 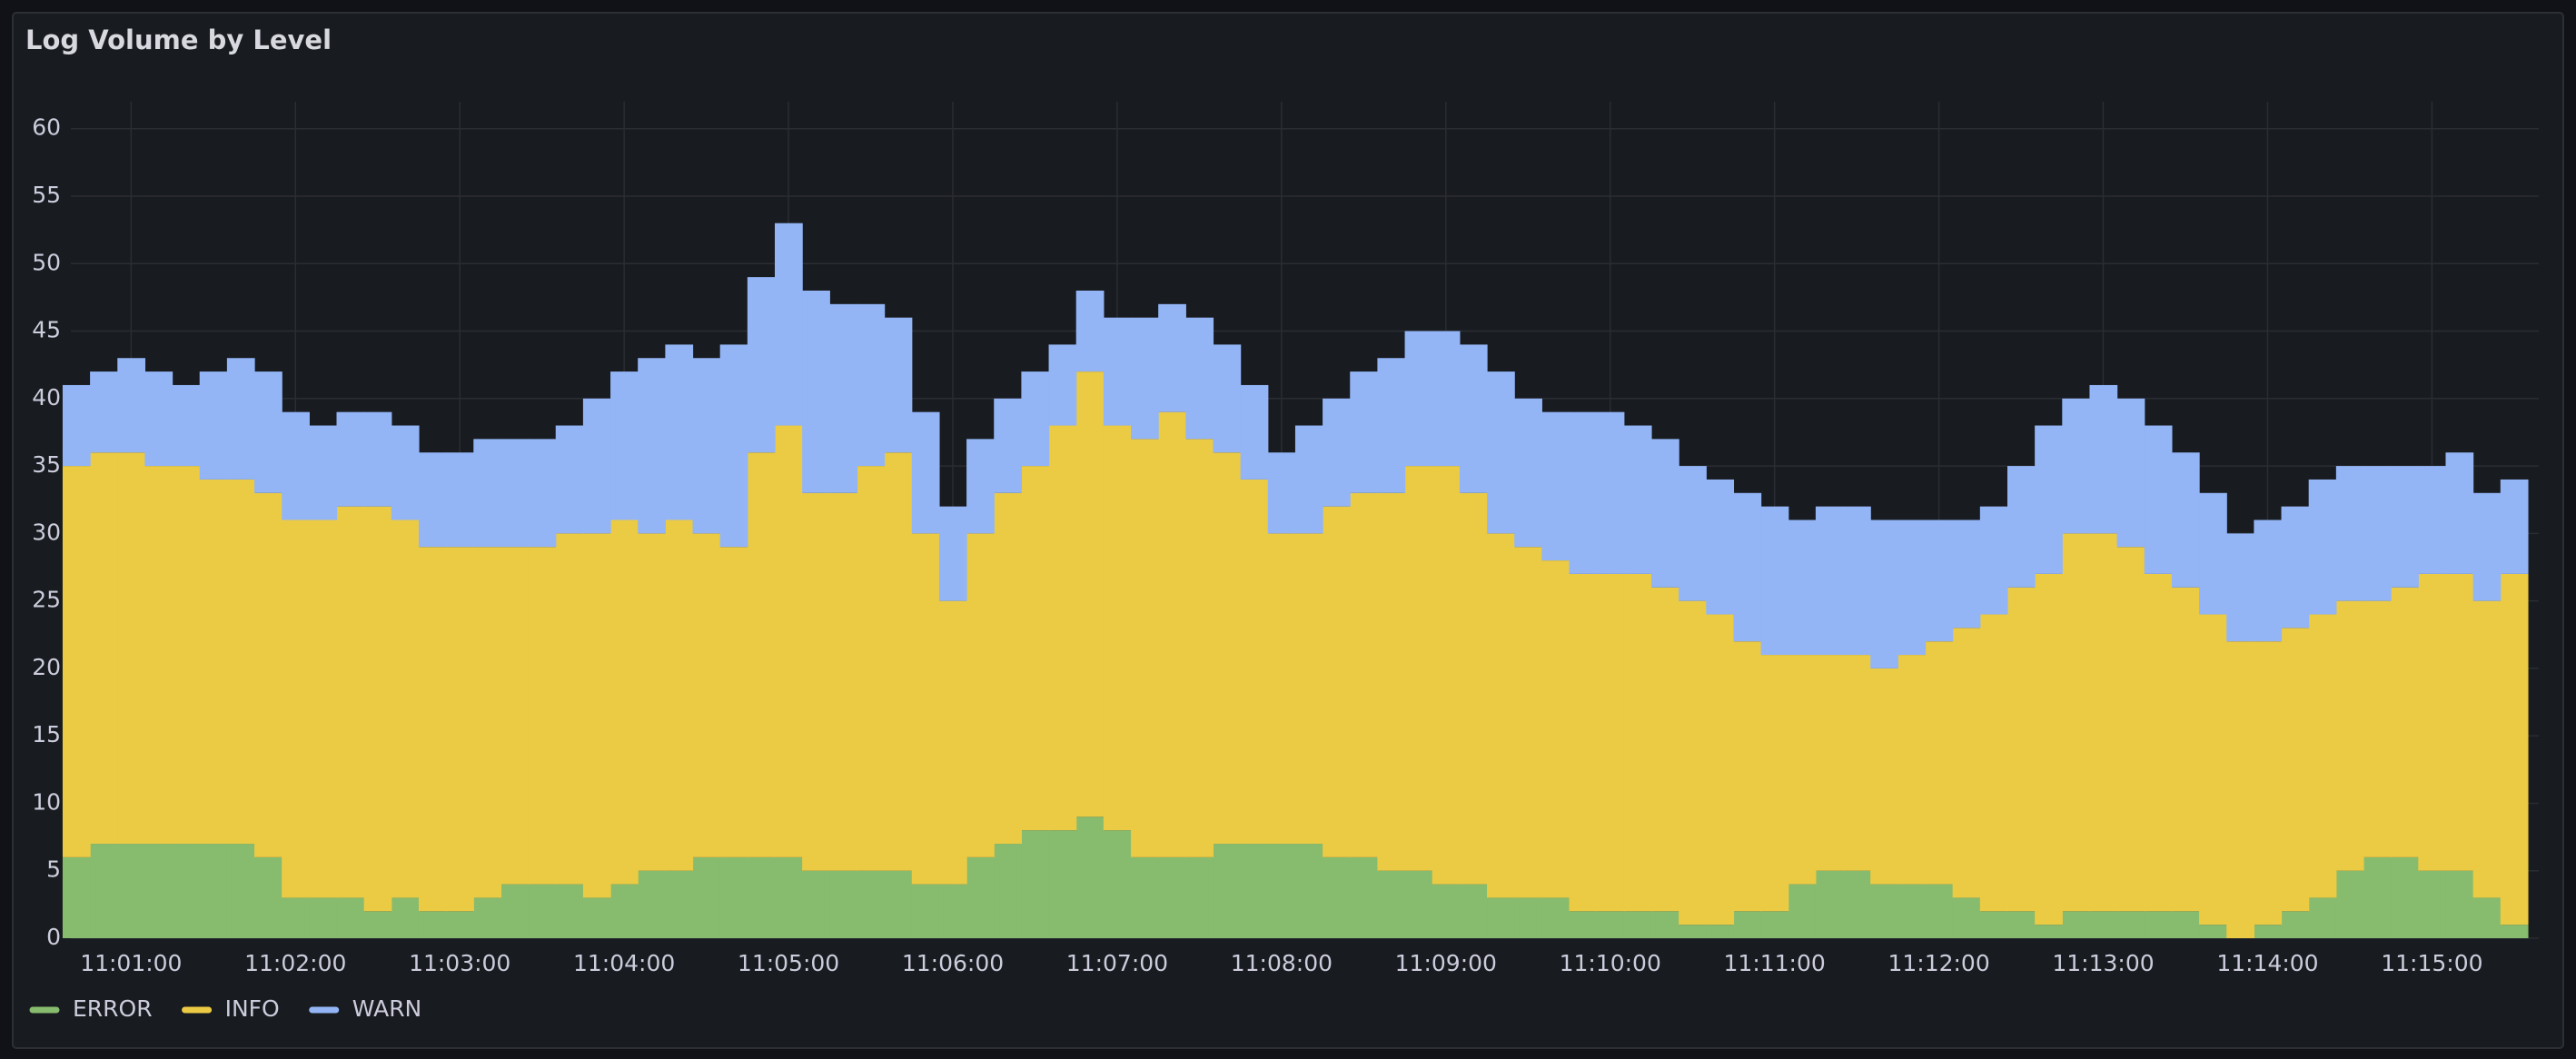 I want to click on x-tick-label: 11:10:00, so click(x=1610, y=963).